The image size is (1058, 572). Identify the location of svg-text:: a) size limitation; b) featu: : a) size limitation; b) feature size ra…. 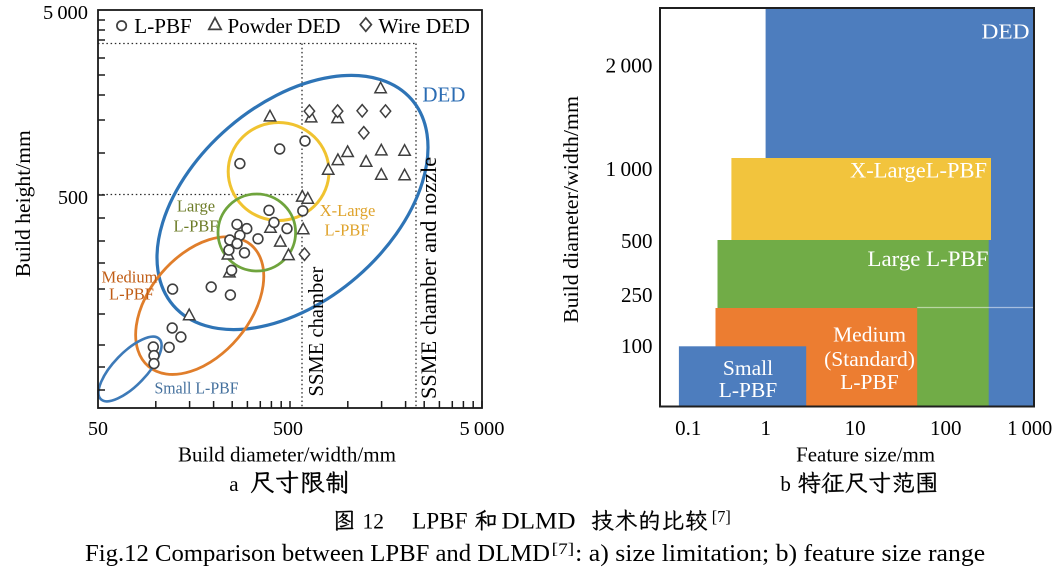
(780, 554).